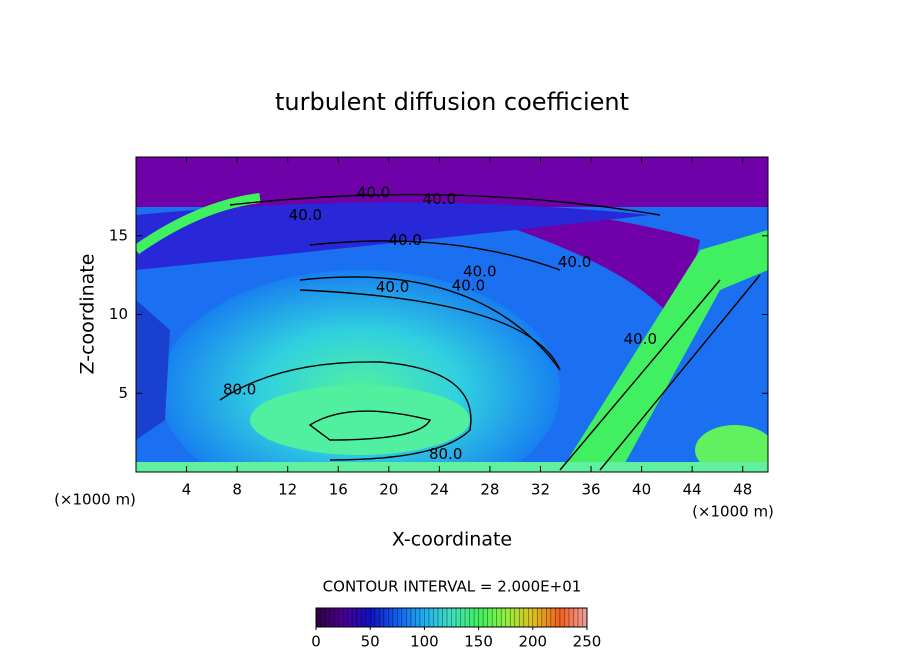  What do you see at coordinates (287, 490) in the screenshot?
I see `x-tick-label: 12` at bounding box center [287, 490].